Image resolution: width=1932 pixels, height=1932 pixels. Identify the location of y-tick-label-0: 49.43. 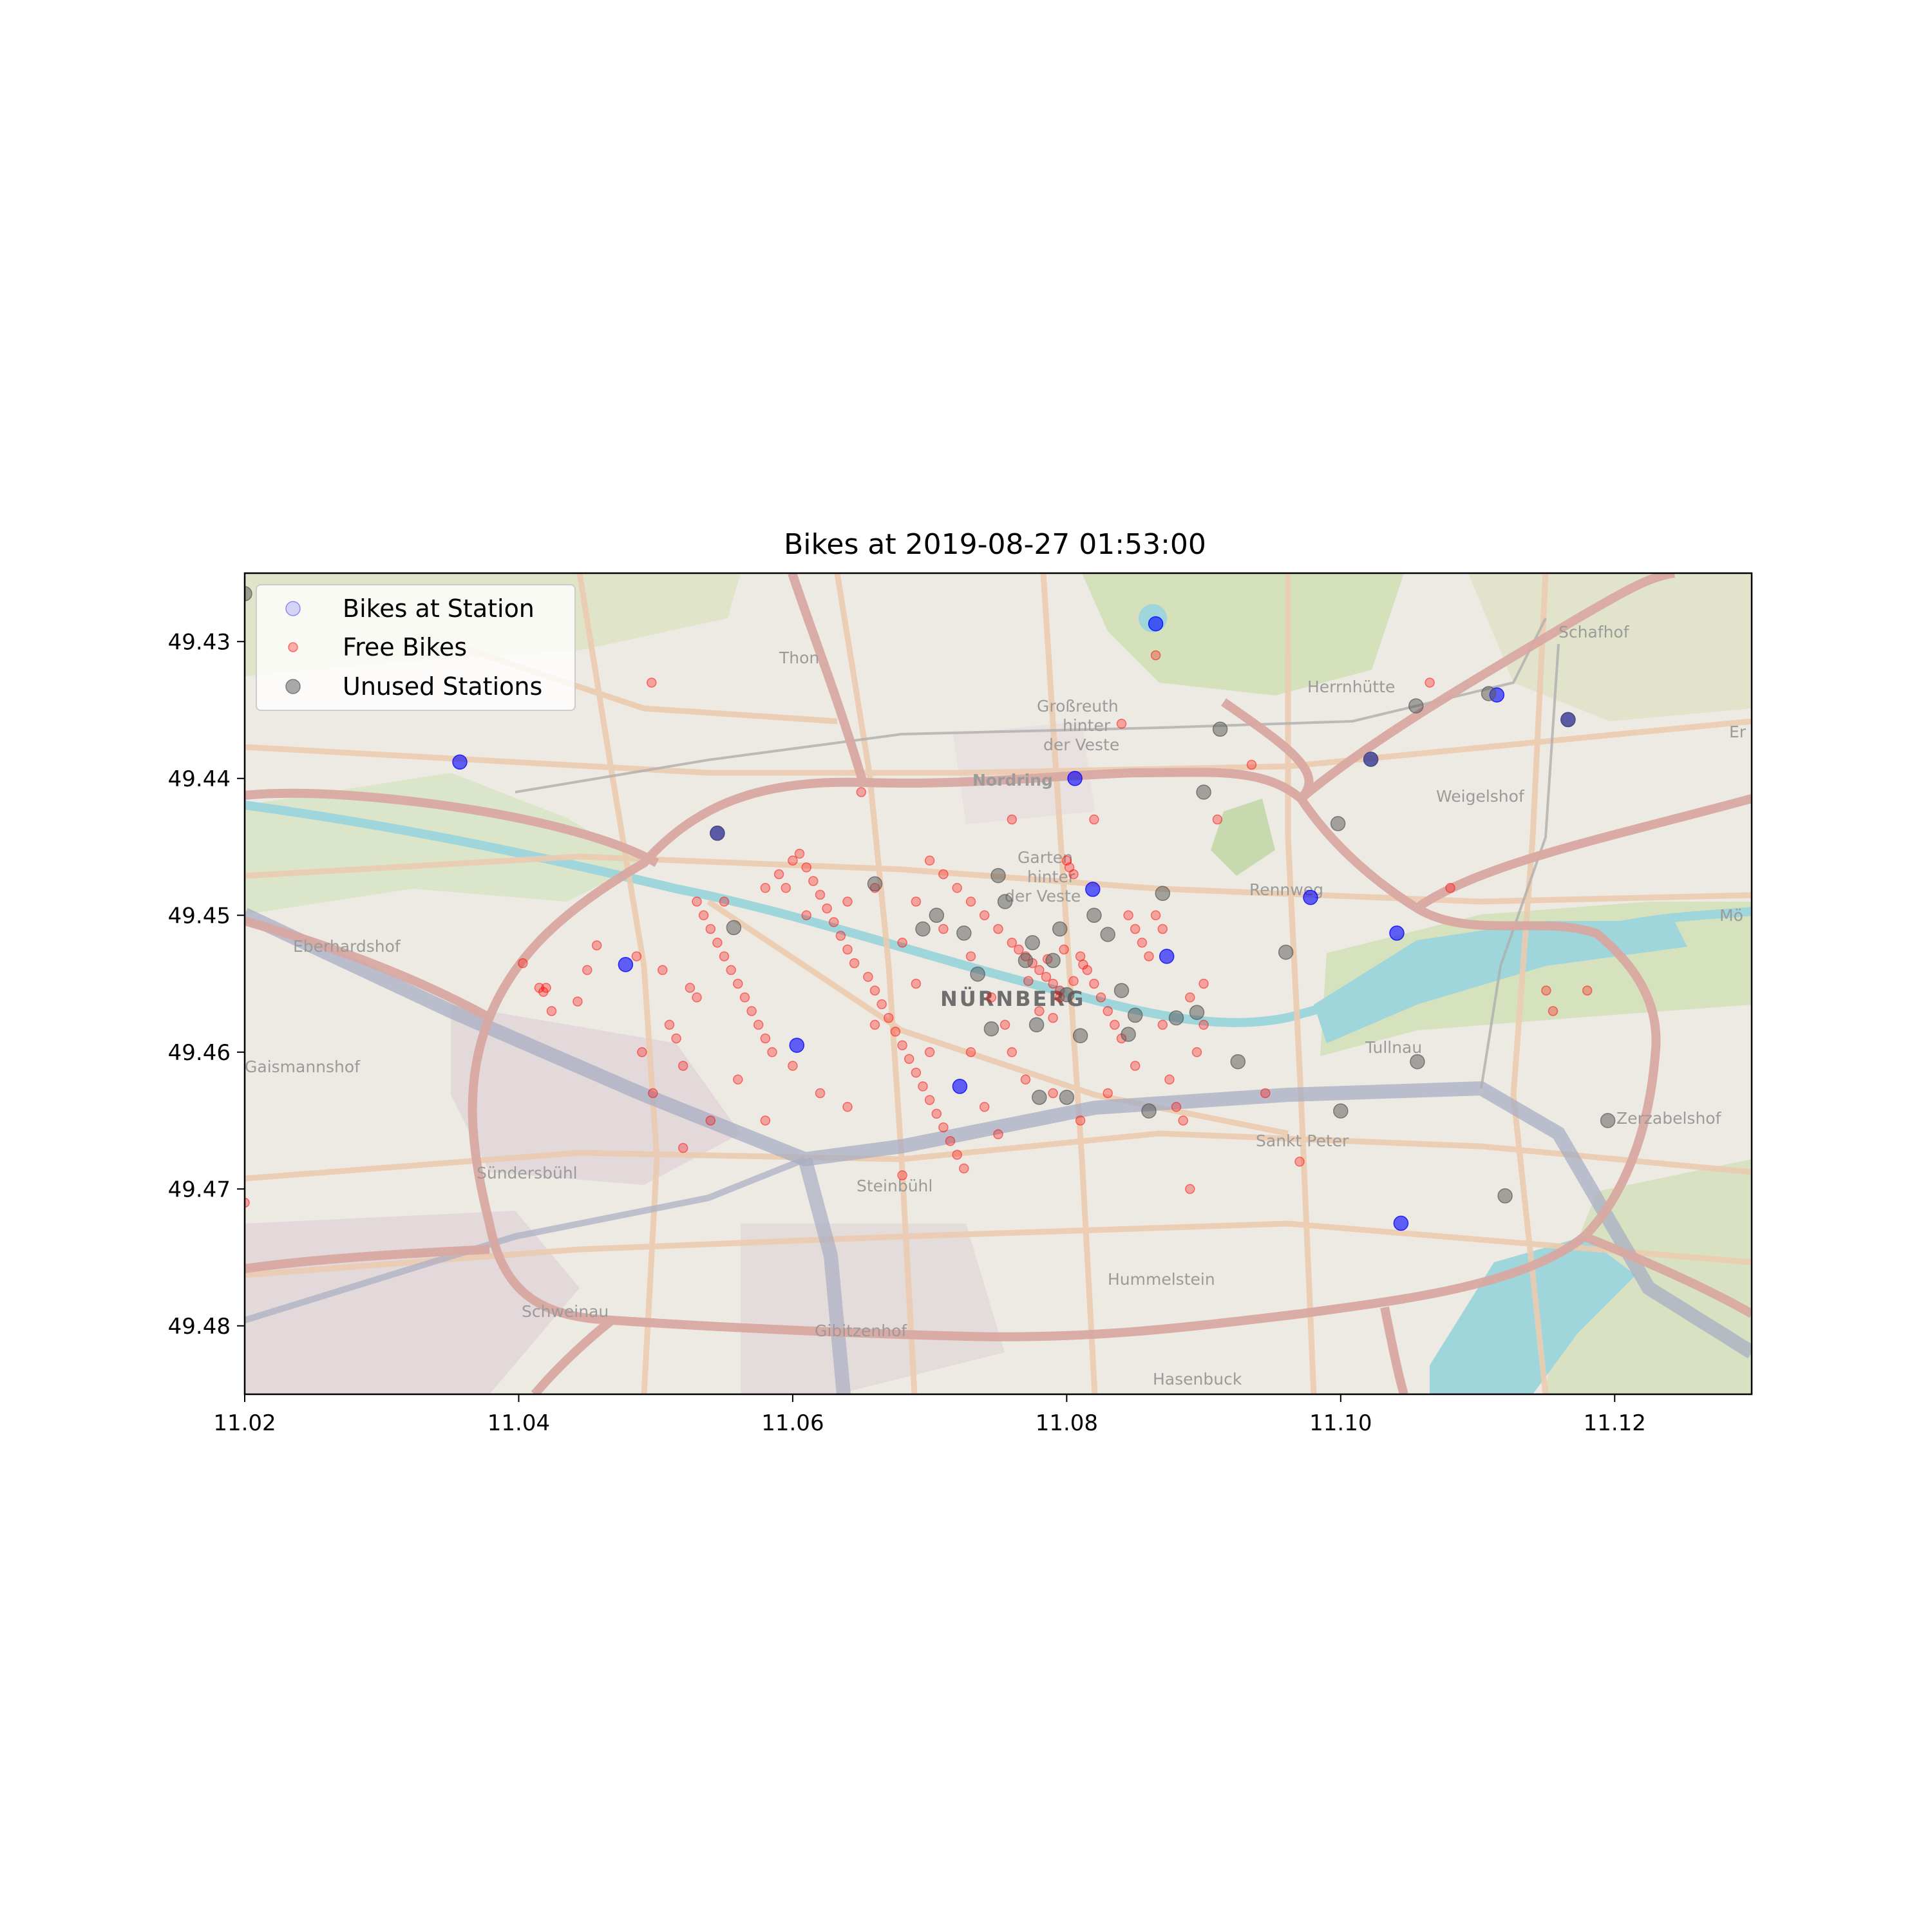
(199, 642).